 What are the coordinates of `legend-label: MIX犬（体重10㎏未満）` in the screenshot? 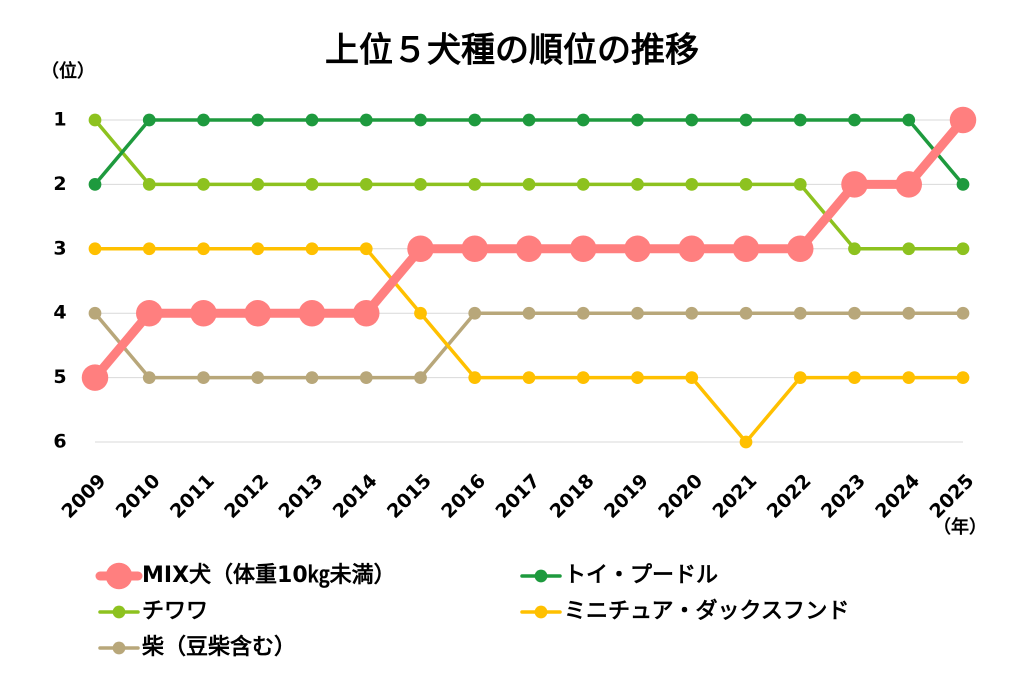 It's located at (269, 575).